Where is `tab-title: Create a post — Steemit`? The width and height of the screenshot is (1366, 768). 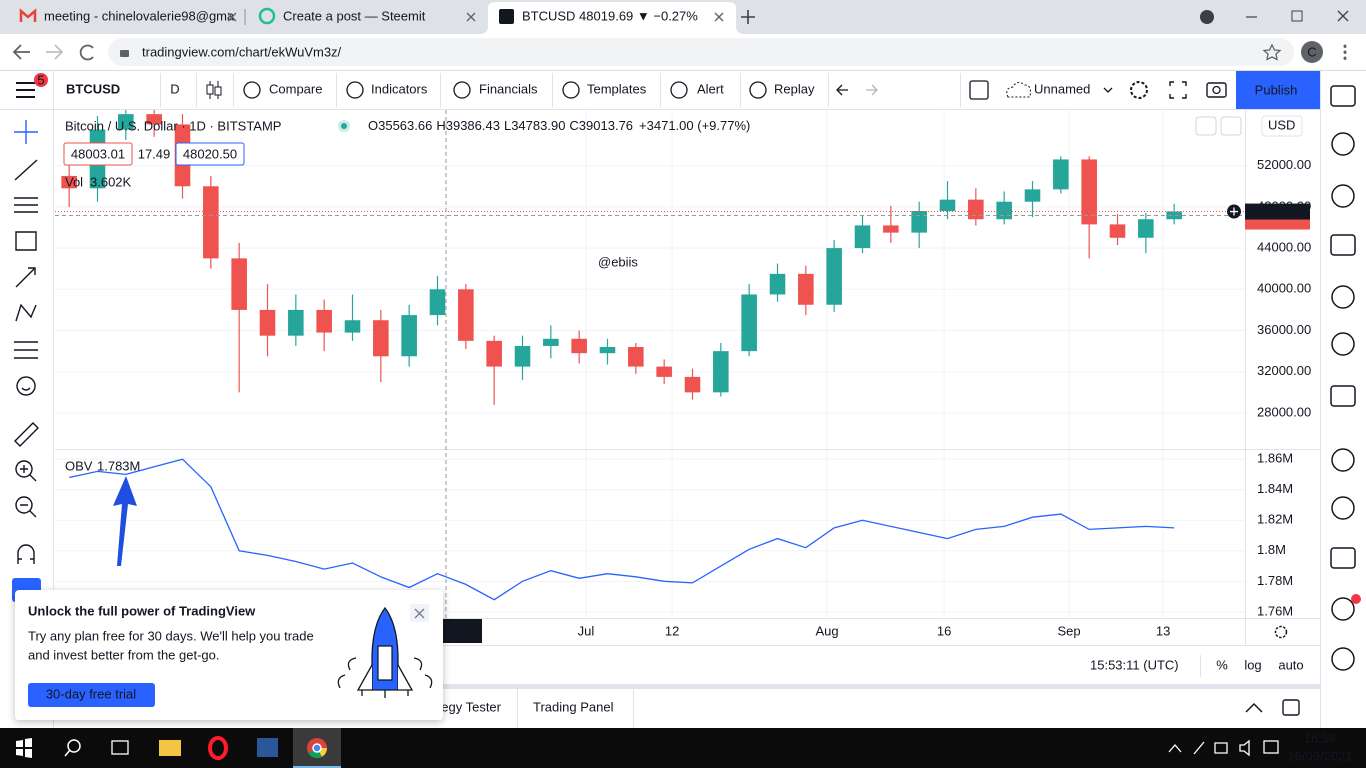 tab-title: Create a post — Steemit is located at coordinates (354, 15).